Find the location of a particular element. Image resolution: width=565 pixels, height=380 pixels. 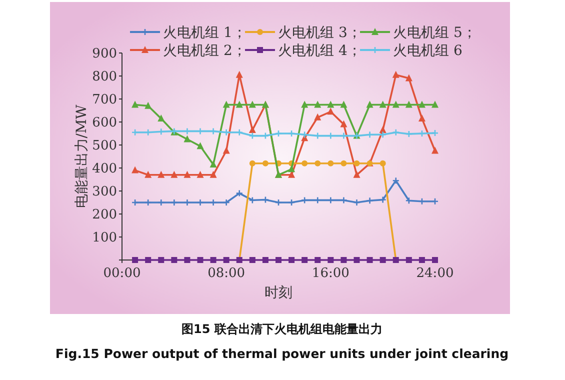

y-tick-label: 900 is located at coordinates (104, 54).